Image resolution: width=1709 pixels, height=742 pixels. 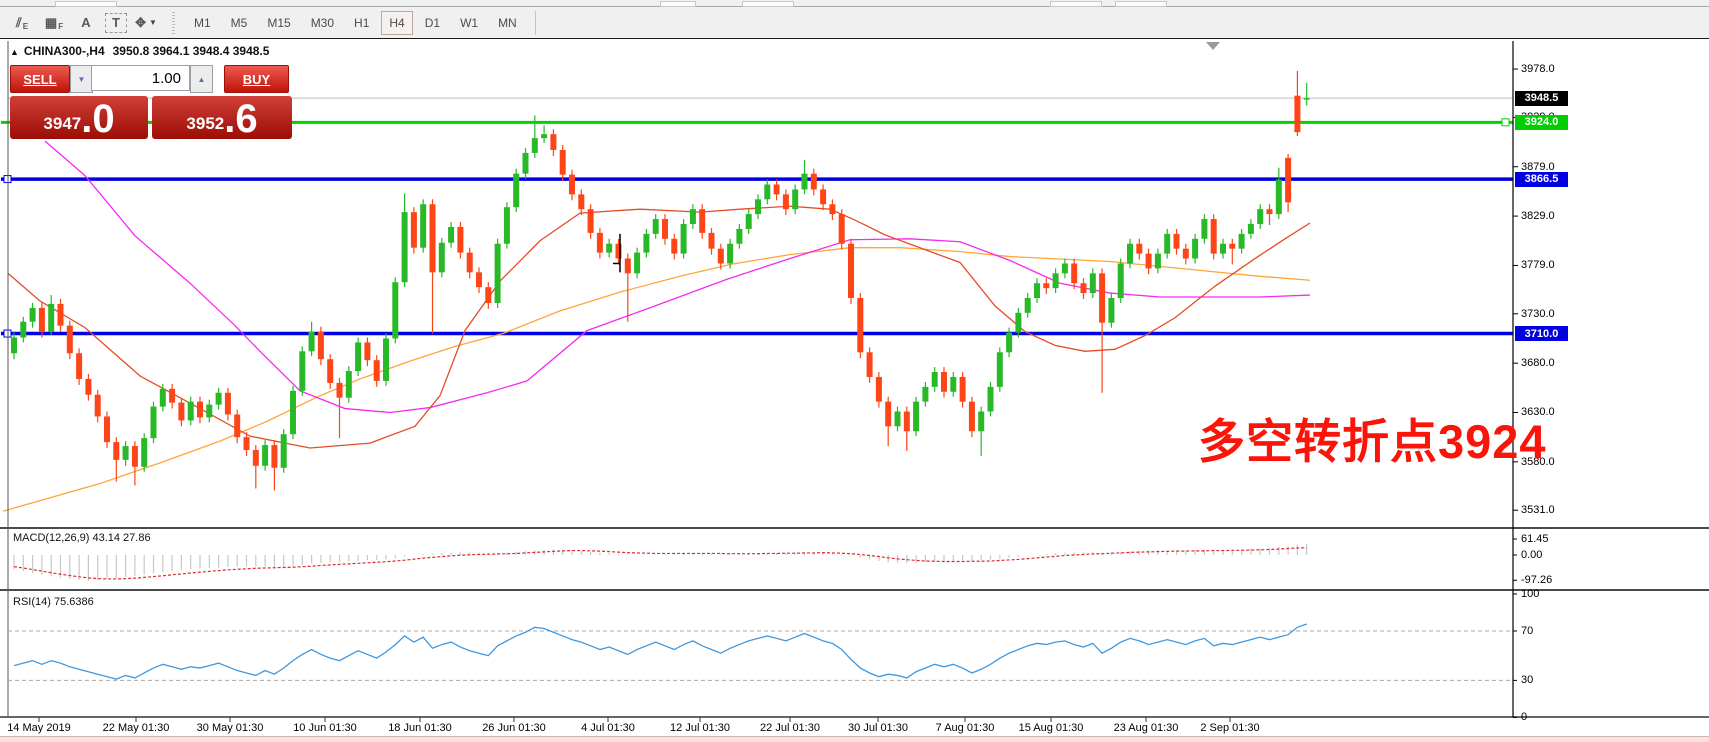 I want to click on rsi-scale-label: 0, so click(x=1524, y=717).